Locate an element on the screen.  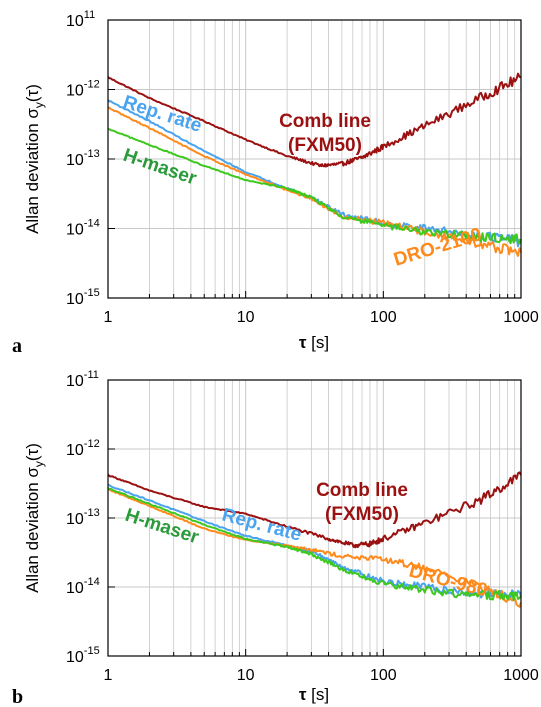
y-tick-label: 1011 is located at coordinates (80, 19).